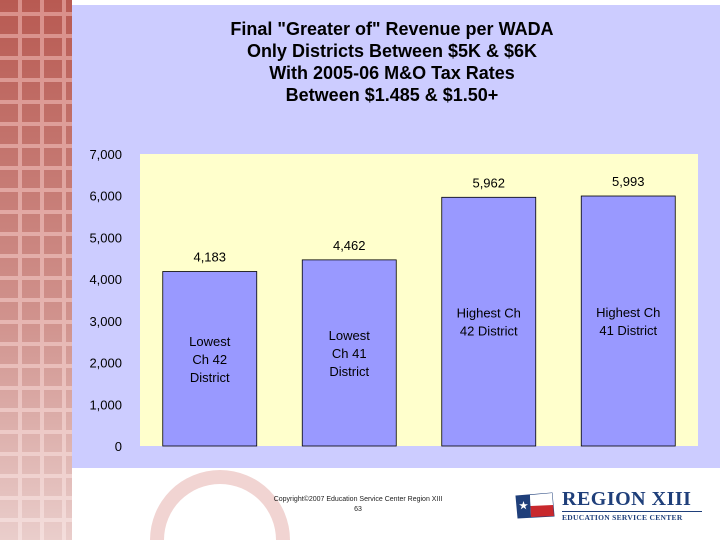  Describe the element at coordinates (358, 509) in the screenshot. I see `page-number: 63` at that location.